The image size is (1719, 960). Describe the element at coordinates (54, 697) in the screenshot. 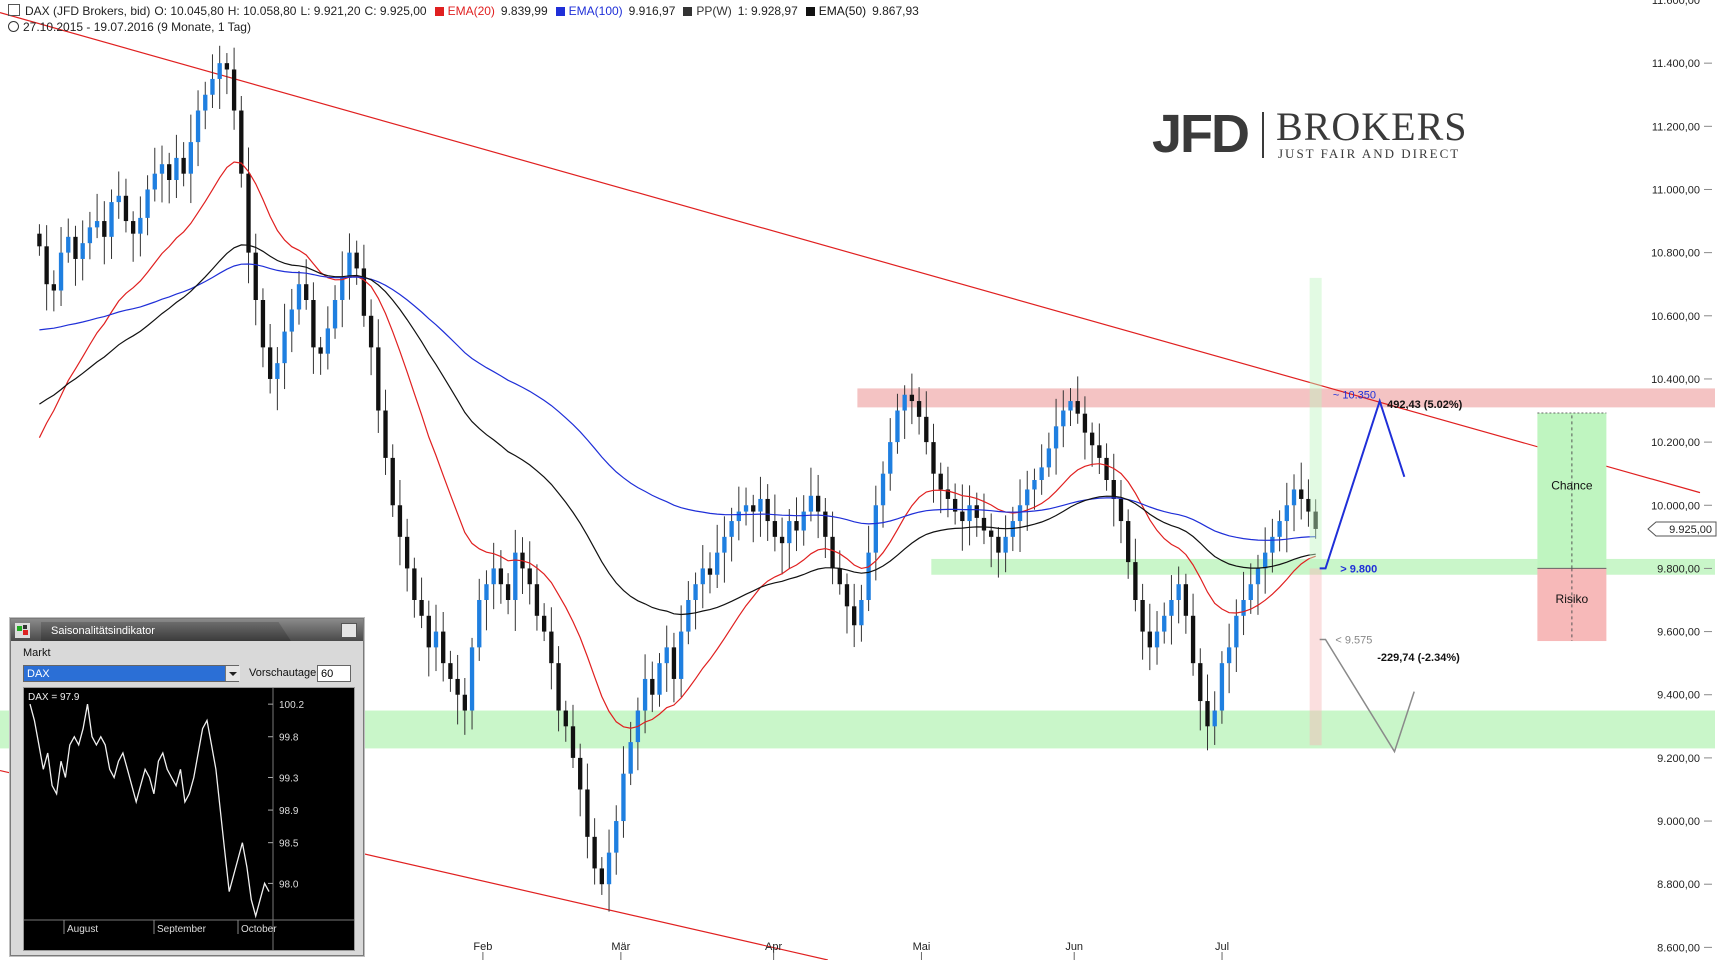

I see `season-legend: DAX = 97.9` at that location.